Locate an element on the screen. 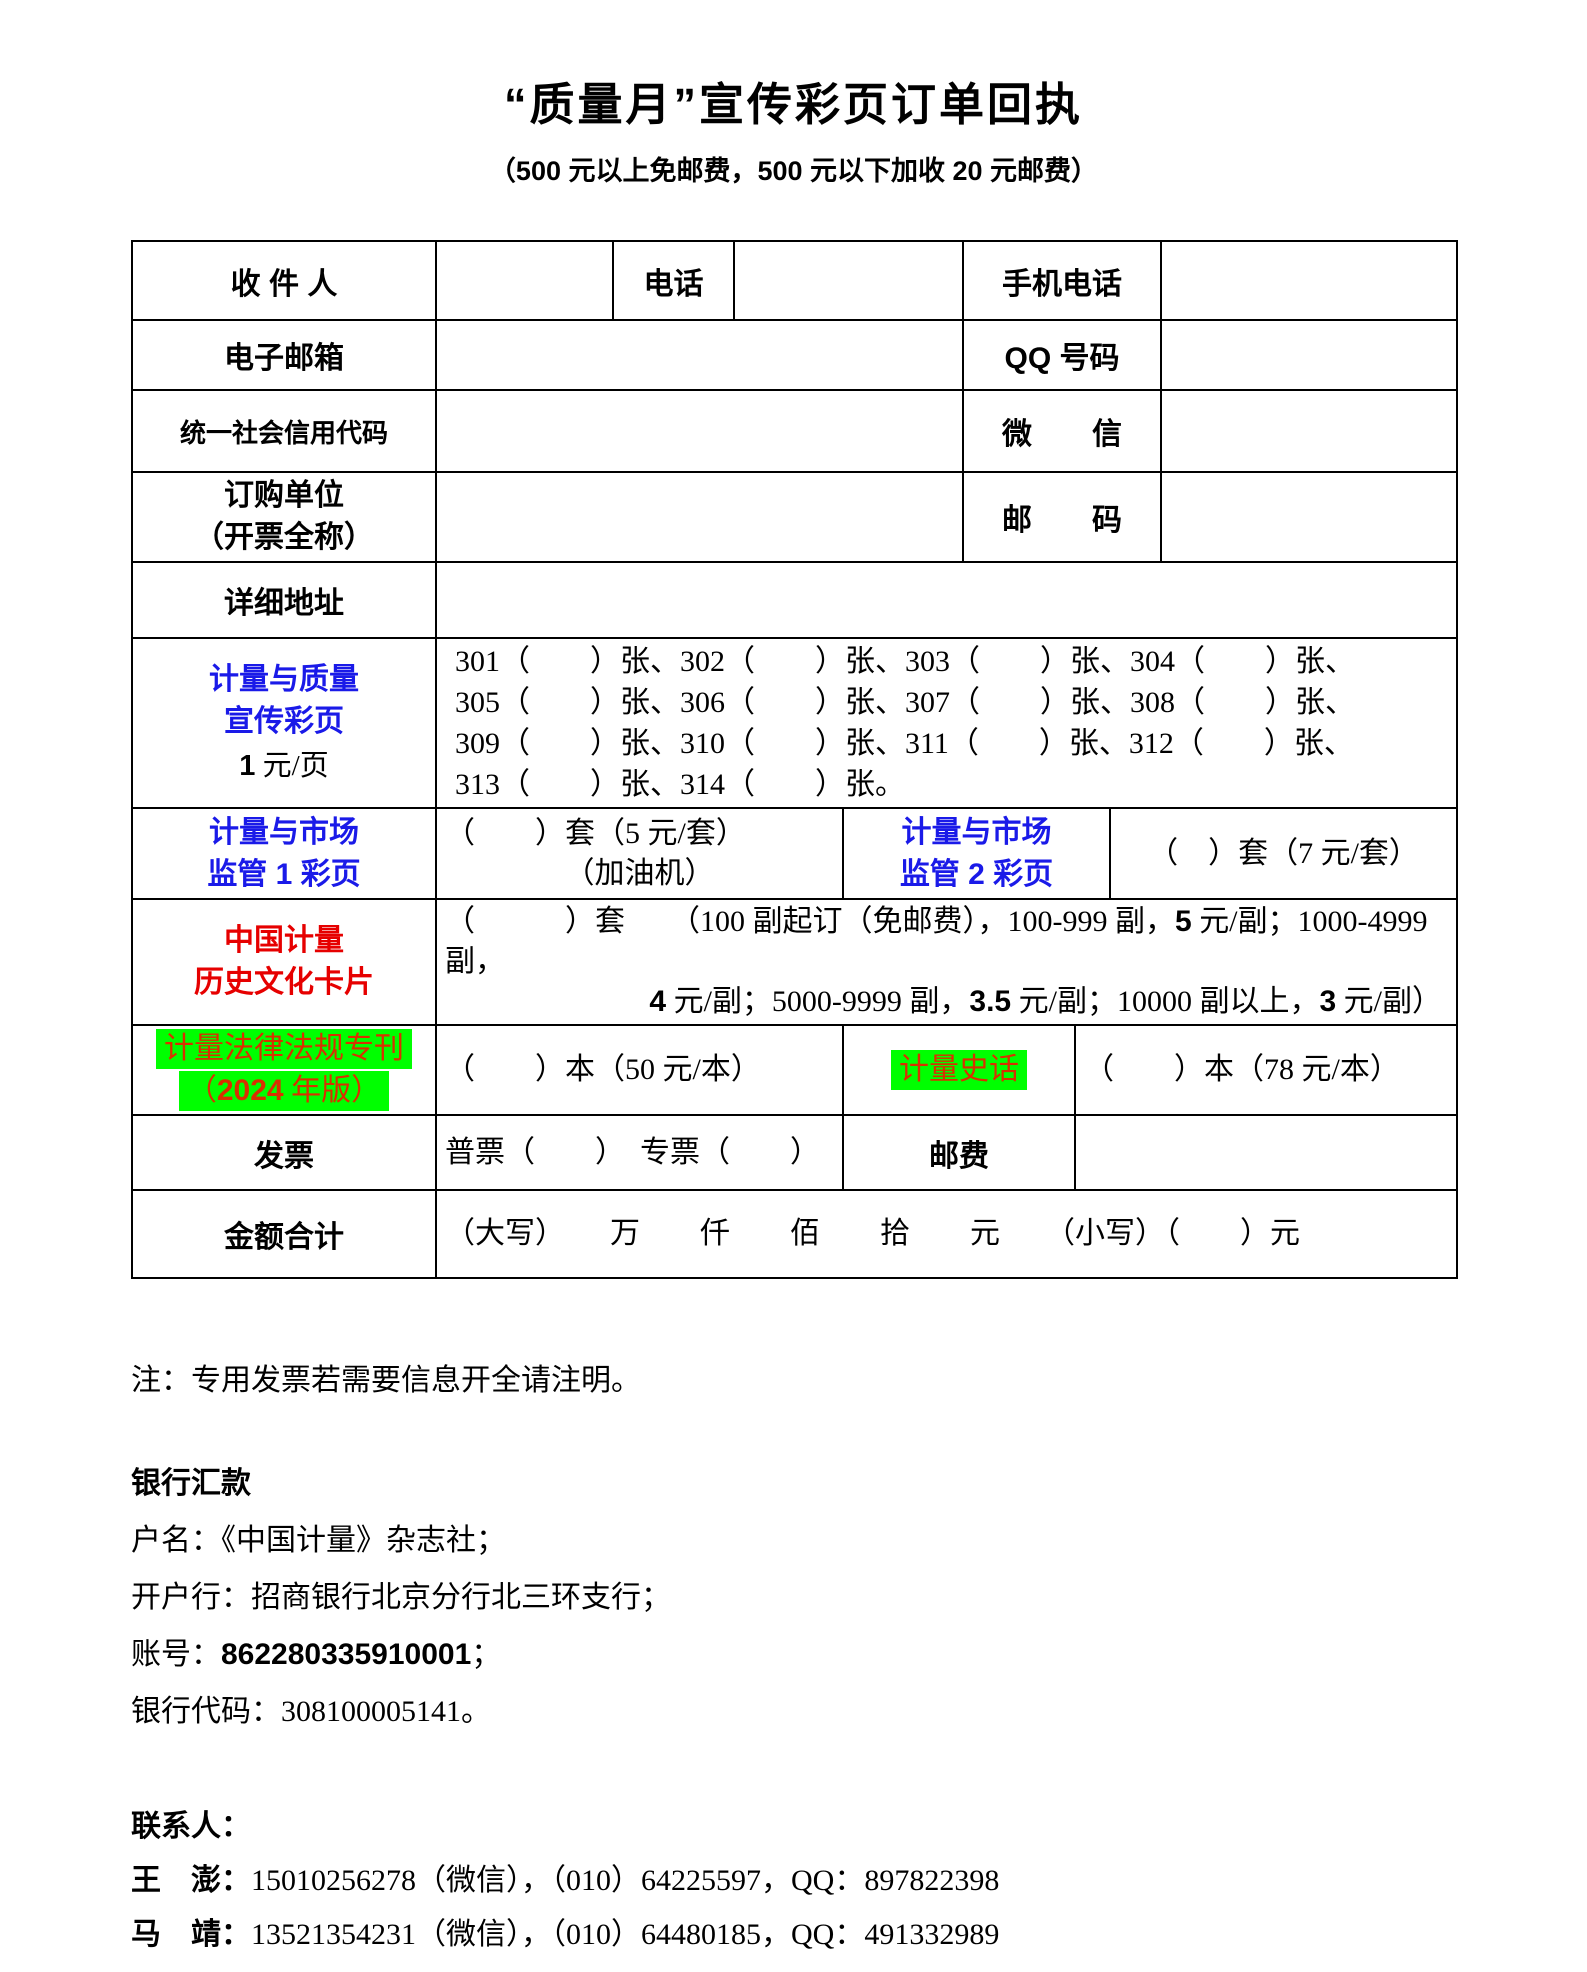 The image size is (1587, 1972). total-value-cell: （大写） 万 仟 佰 拾 元 （小写）（ ）元 is located at coordinates (946, 1234).